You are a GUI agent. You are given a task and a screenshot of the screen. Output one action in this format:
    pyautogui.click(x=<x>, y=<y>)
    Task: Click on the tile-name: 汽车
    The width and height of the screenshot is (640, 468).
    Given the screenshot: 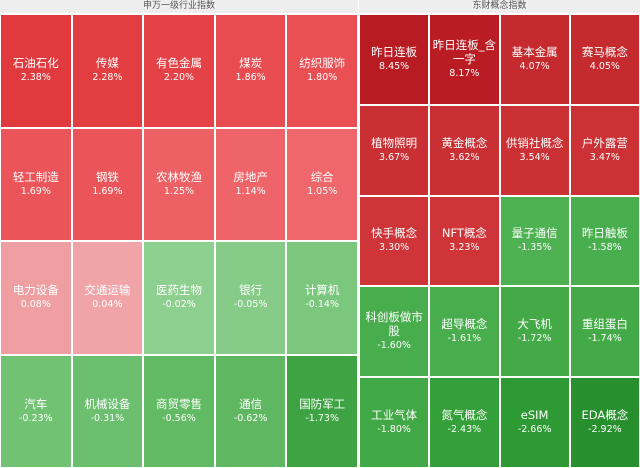 What is the action you would take?
    pyautogui.click(x=36, y=403)
    